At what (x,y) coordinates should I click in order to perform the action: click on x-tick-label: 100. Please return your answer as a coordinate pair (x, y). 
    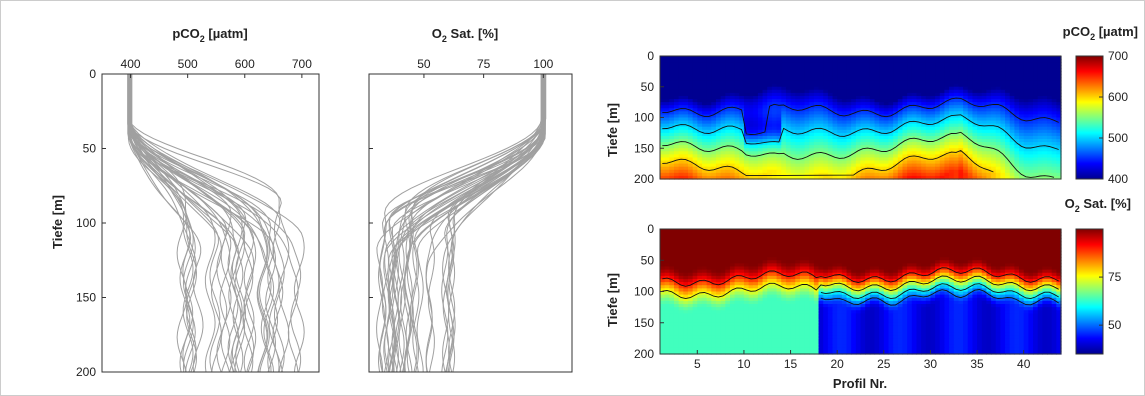
    Looking at the image, I should click on (543, 64).